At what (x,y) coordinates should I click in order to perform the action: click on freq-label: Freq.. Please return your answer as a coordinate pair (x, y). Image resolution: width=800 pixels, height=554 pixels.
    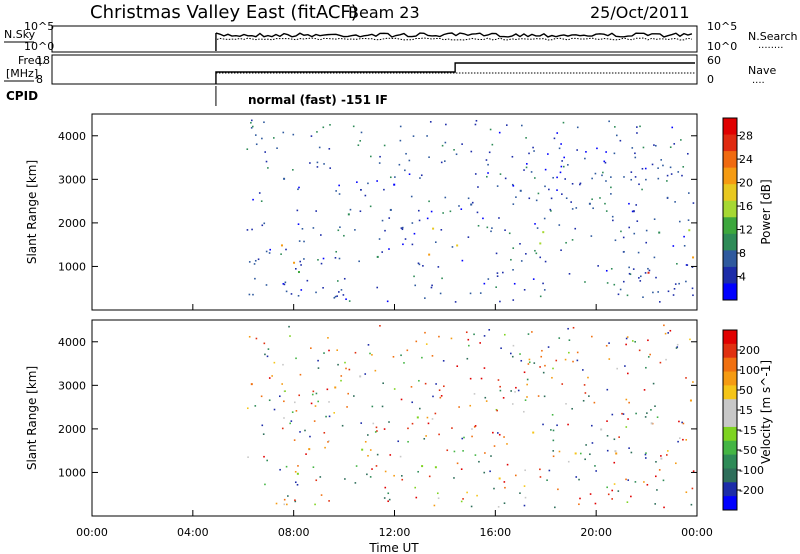
    Looking at the image, I should click on (31, 60).